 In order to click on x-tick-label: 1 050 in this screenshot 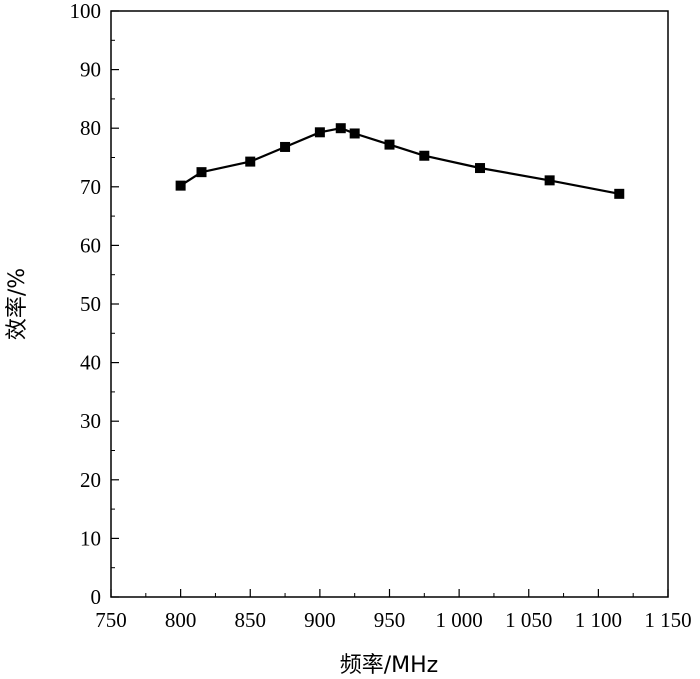, I will do `click(528, 620)`.